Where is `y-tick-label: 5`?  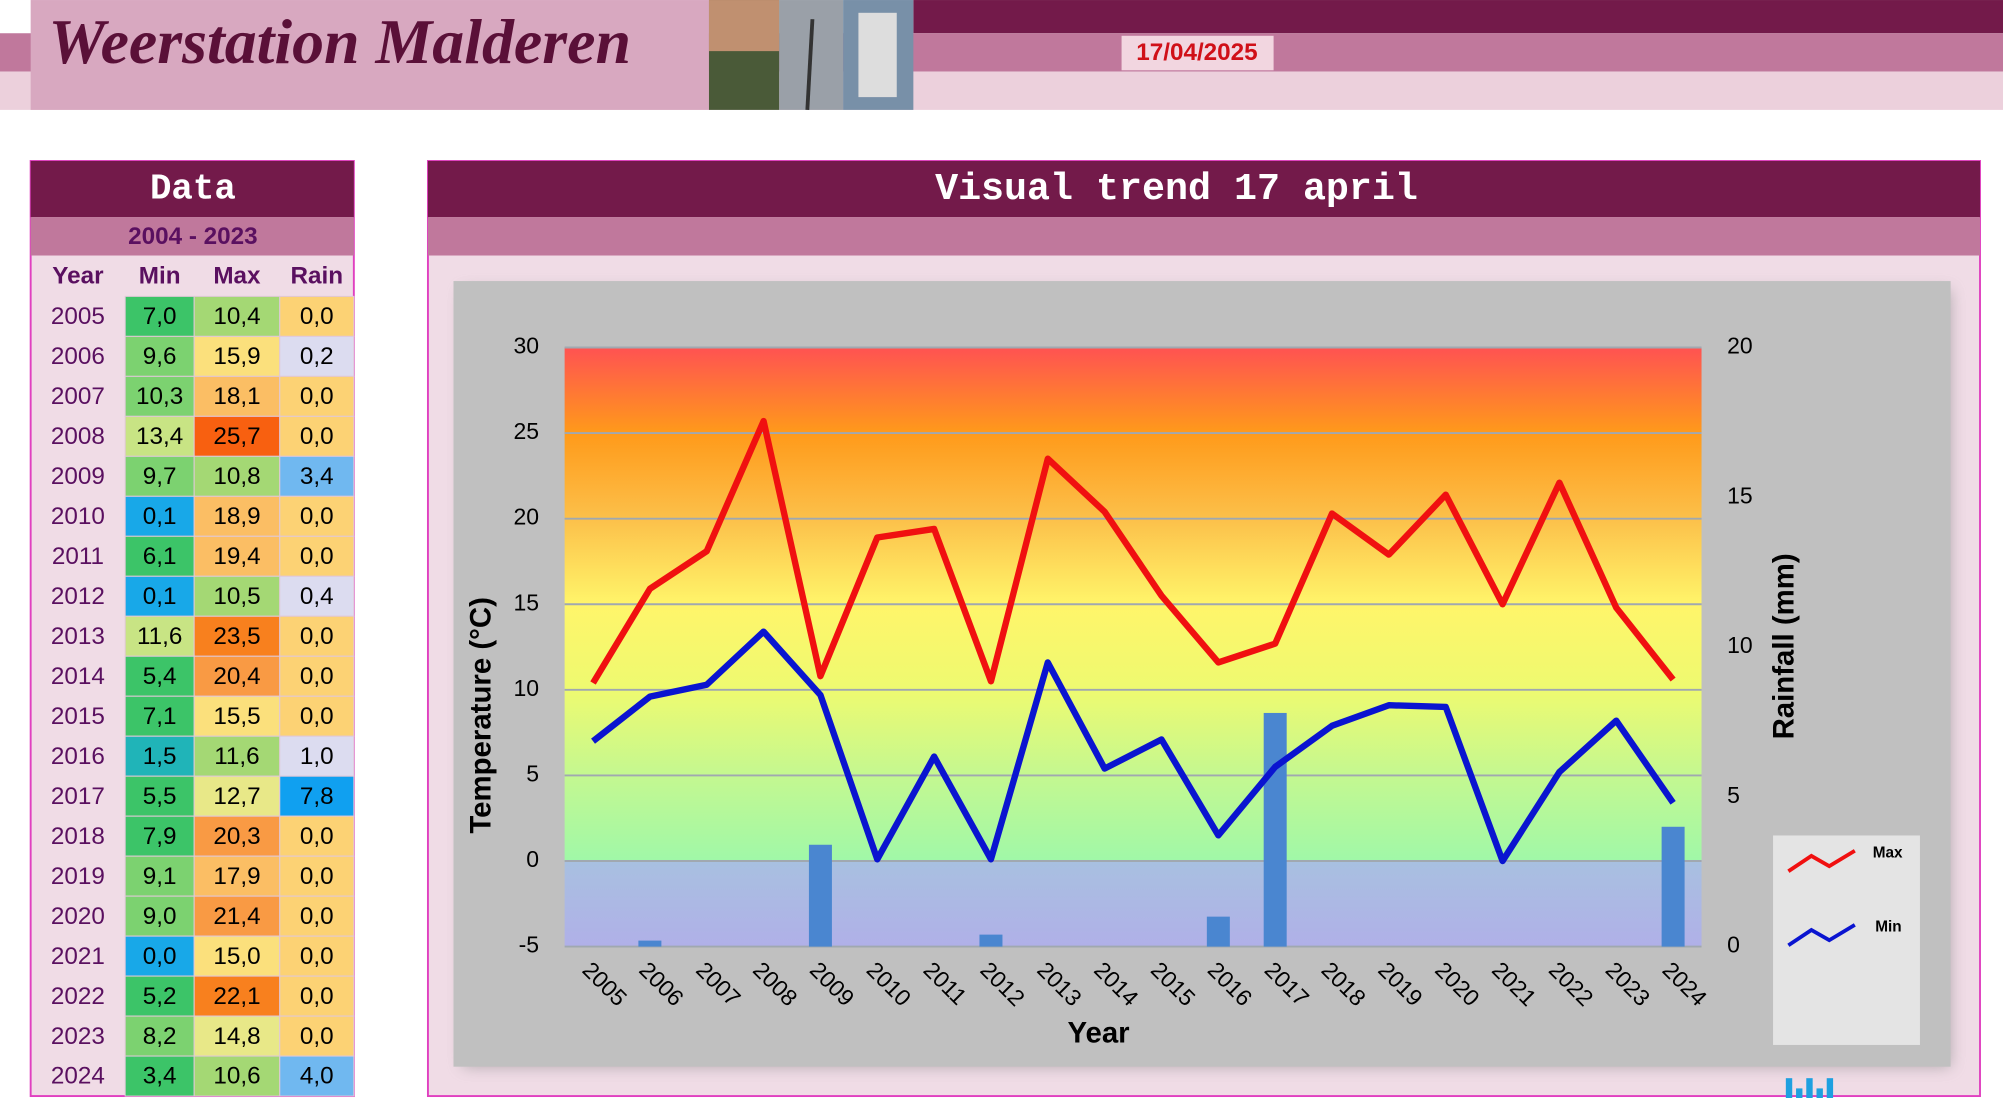
y-tick-label: 5 is located at coordinates (532, 774).